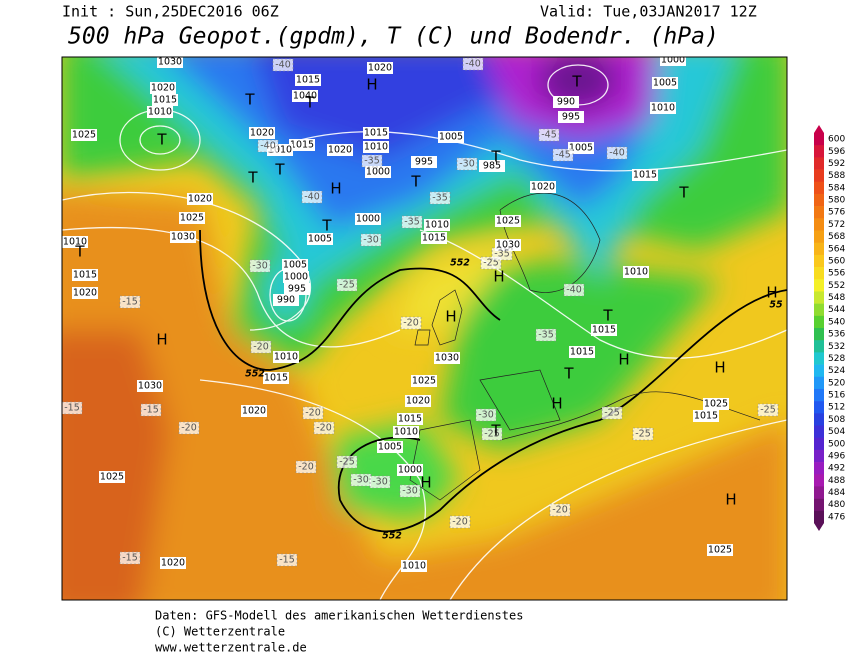  What do you see at coordinates (170, 12) in the screenshot?
I see `init-time: Init : Sun,25DEC2016 06Z` at bounding box center [170, 12].